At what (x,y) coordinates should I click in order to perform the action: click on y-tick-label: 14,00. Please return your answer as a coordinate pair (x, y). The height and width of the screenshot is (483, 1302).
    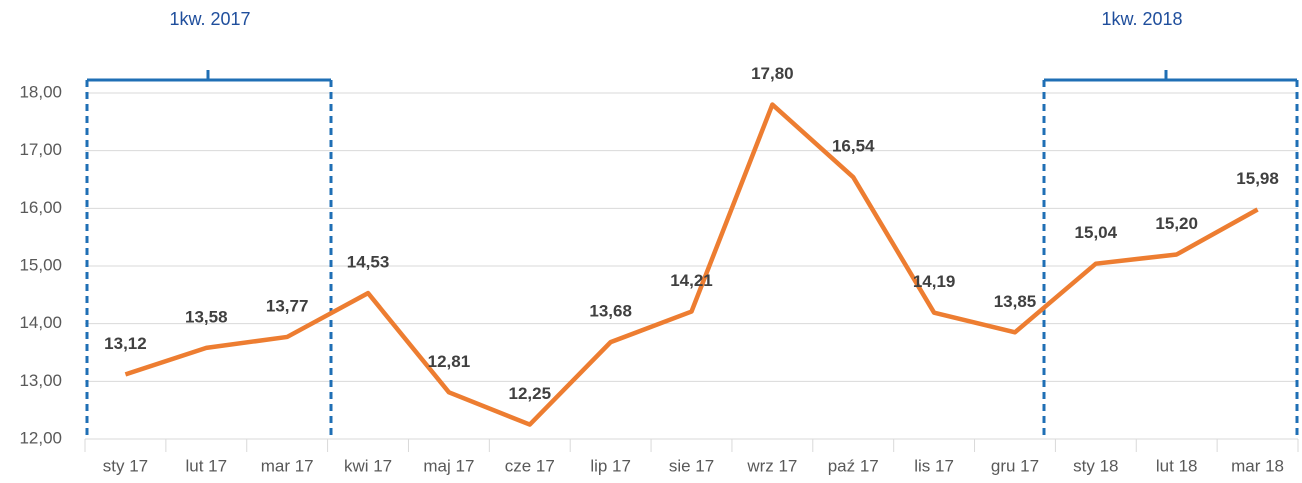
    Looking at the image, I should click on (40, 322).